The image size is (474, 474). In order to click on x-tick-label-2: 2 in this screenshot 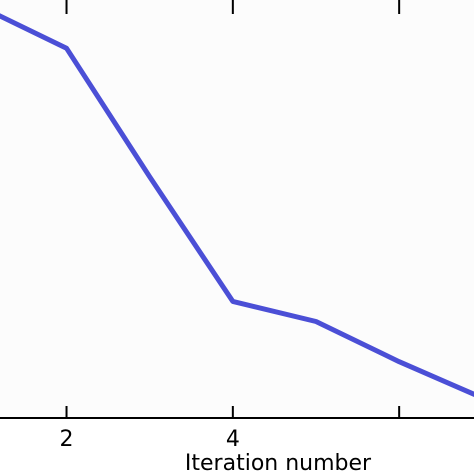, I will do `click(67, 439)`.